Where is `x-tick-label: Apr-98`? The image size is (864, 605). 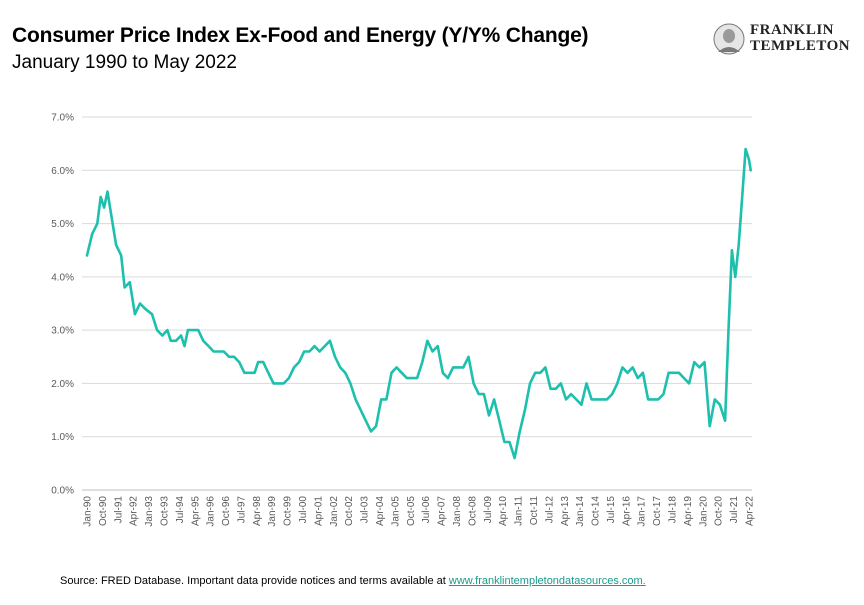
x-tick-label: Apr-98 is located at coordinates (257, 511).